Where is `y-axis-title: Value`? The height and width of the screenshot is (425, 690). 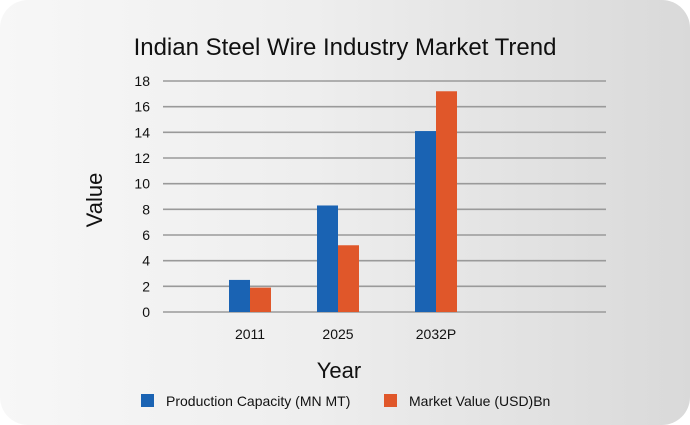
y-axis-title: Value is located at coordinates (94, 200).